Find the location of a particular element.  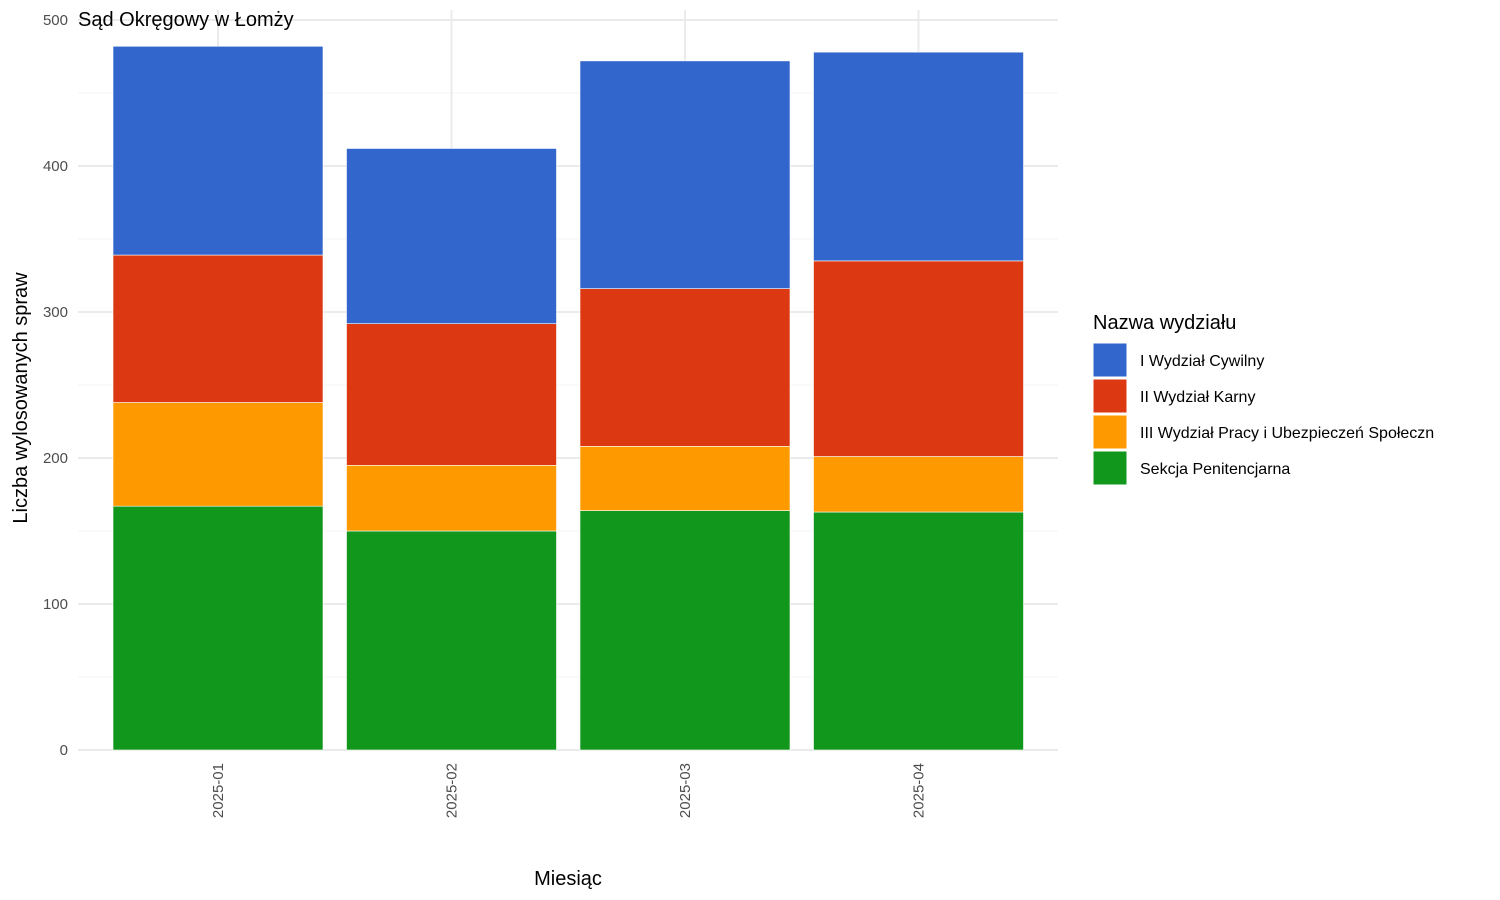

y-tick-label: 200 is located at coordinates (55, 458).